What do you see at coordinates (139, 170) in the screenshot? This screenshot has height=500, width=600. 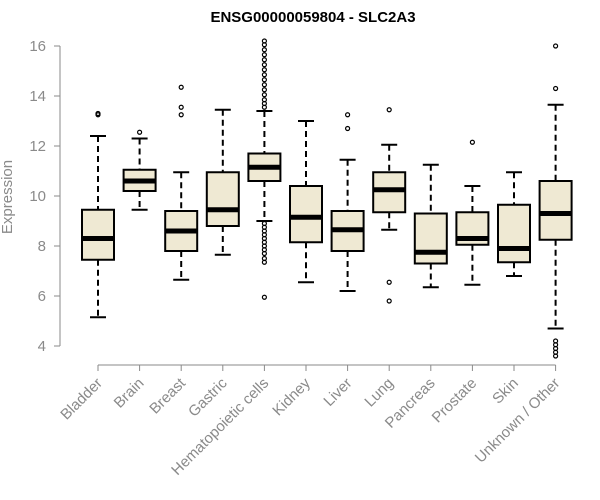 I see `box-brain` at bounding box center [139, 170].